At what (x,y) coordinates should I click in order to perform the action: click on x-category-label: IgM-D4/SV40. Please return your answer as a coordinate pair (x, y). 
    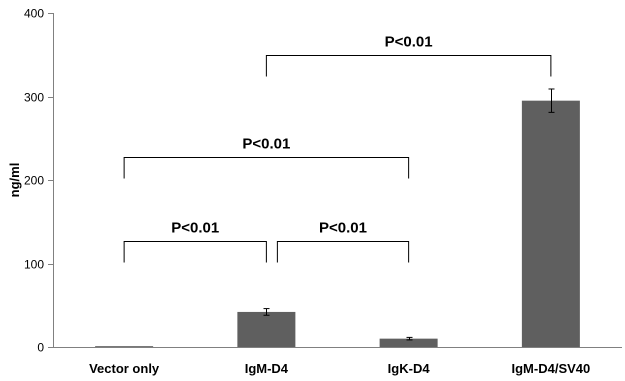
    Looking at the image, I should click on (551, 368).